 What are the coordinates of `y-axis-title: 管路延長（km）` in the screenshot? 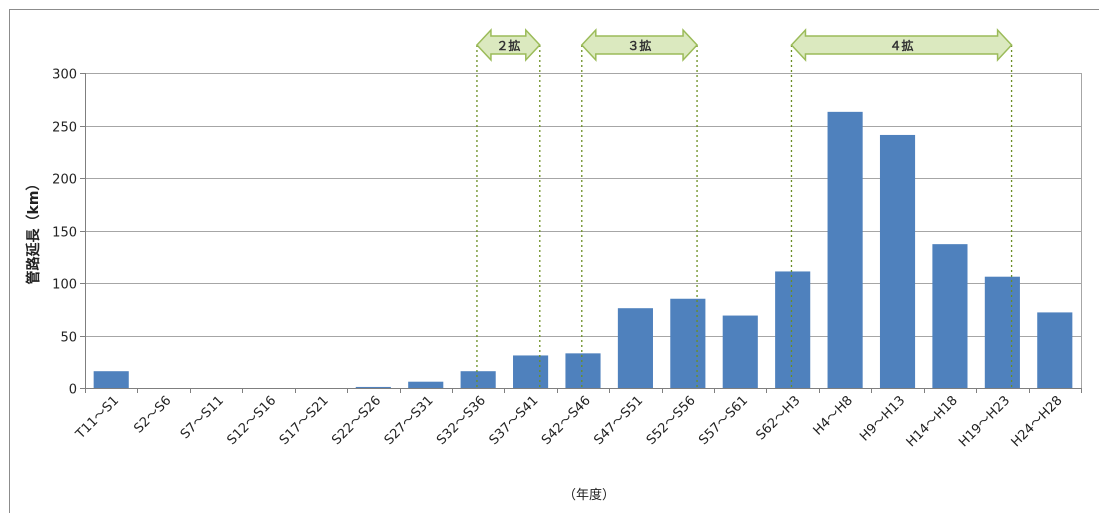 It's located at (33, 231).